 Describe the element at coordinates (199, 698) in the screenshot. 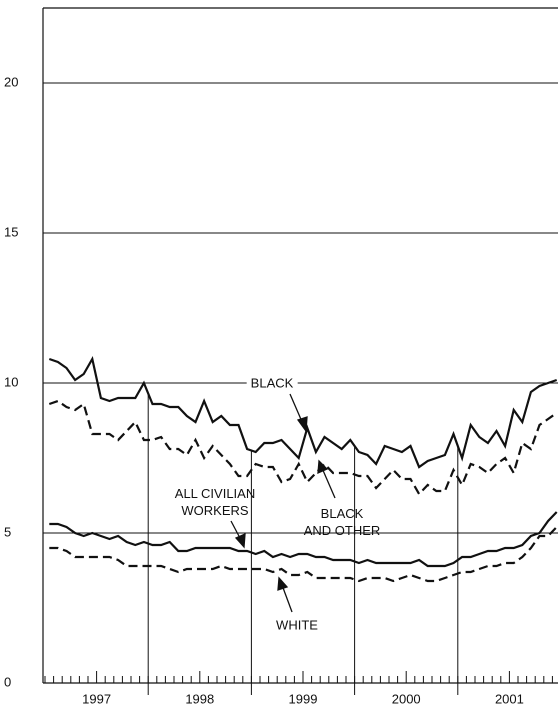

I see `x-year-label: 1998` at that location.